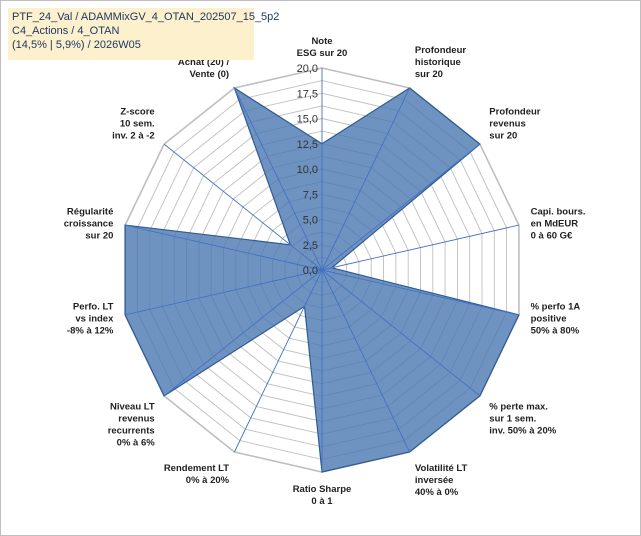  What do you see at coordinates (310, 195) in the screenshot?
I see `tick-label: 7,5` at bounding box center [310, 195].